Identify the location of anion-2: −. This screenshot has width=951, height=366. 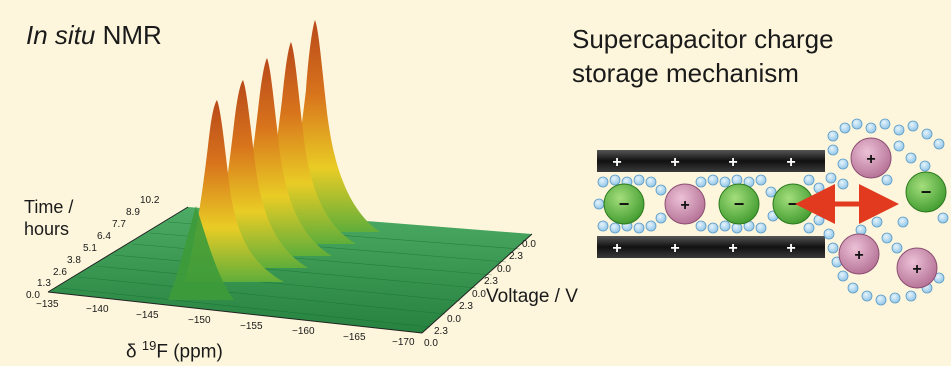
(739, 204).